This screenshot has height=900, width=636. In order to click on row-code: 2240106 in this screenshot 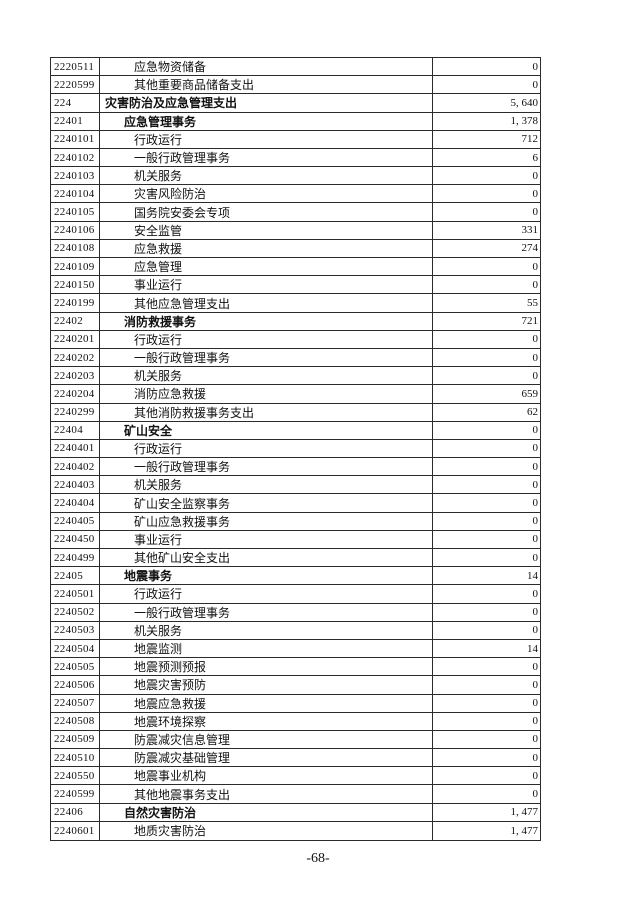, I will do `click(75, 230)`.